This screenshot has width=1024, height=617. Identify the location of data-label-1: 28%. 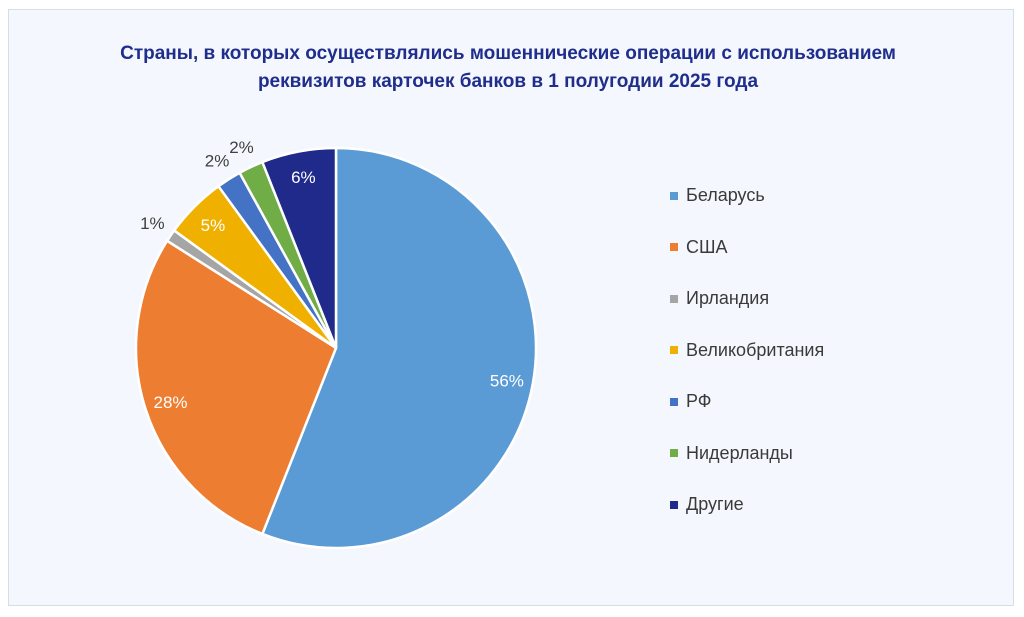
(171, 402).